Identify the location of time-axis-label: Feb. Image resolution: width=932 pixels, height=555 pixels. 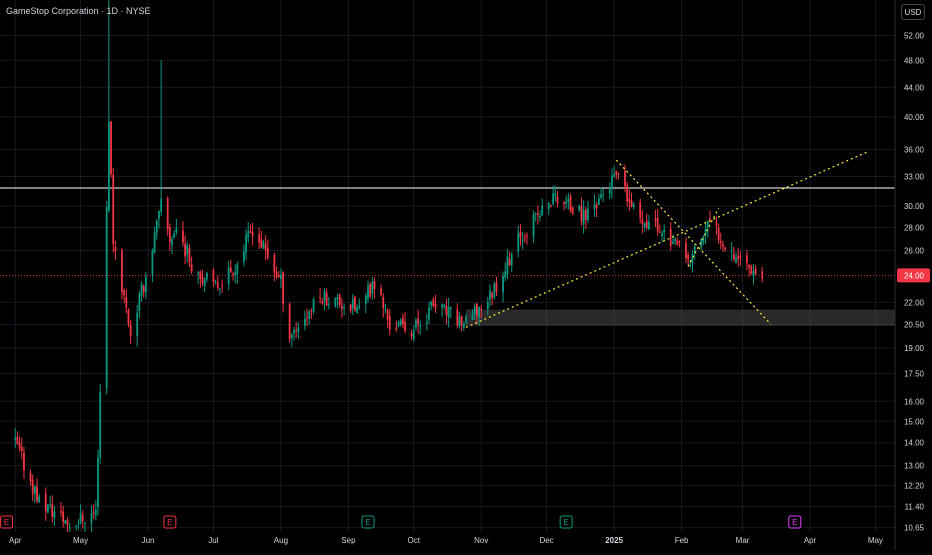
(682, 540).